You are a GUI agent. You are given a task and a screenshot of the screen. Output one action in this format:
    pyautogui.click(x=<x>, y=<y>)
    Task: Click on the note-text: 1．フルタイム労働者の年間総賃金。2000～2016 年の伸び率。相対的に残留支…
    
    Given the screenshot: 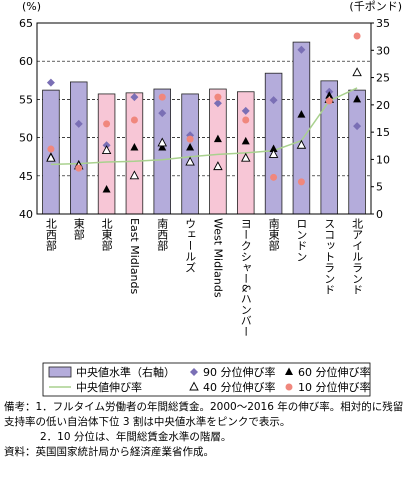 What is the action you would take?
    pyautogui.click(x=204, y=414)
    